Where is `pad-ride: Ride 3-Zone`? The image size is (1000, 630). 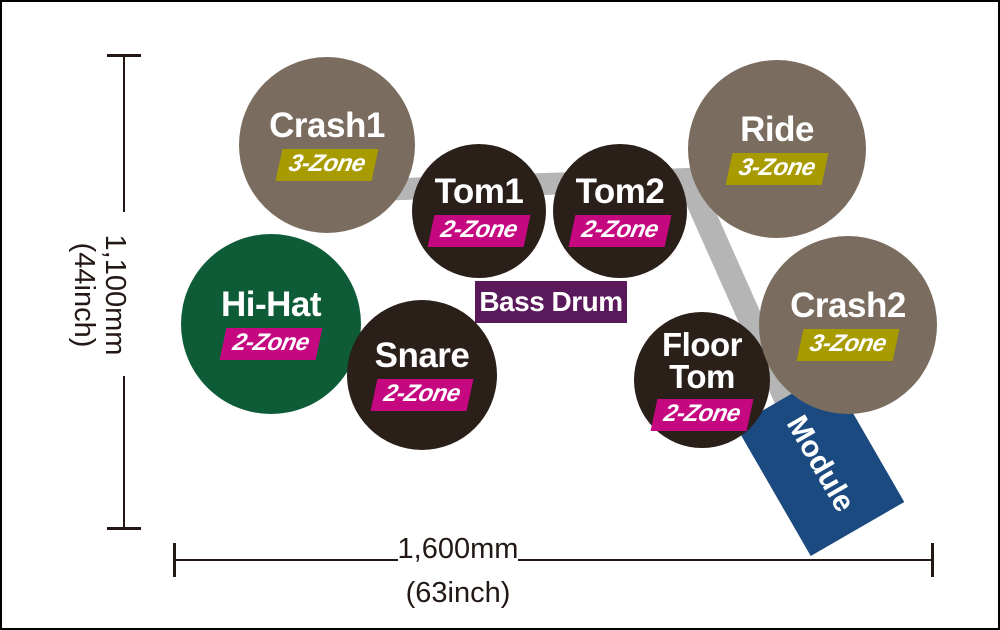 pad-ride: Ride 3-Zone is located at coordinates (777, 149).